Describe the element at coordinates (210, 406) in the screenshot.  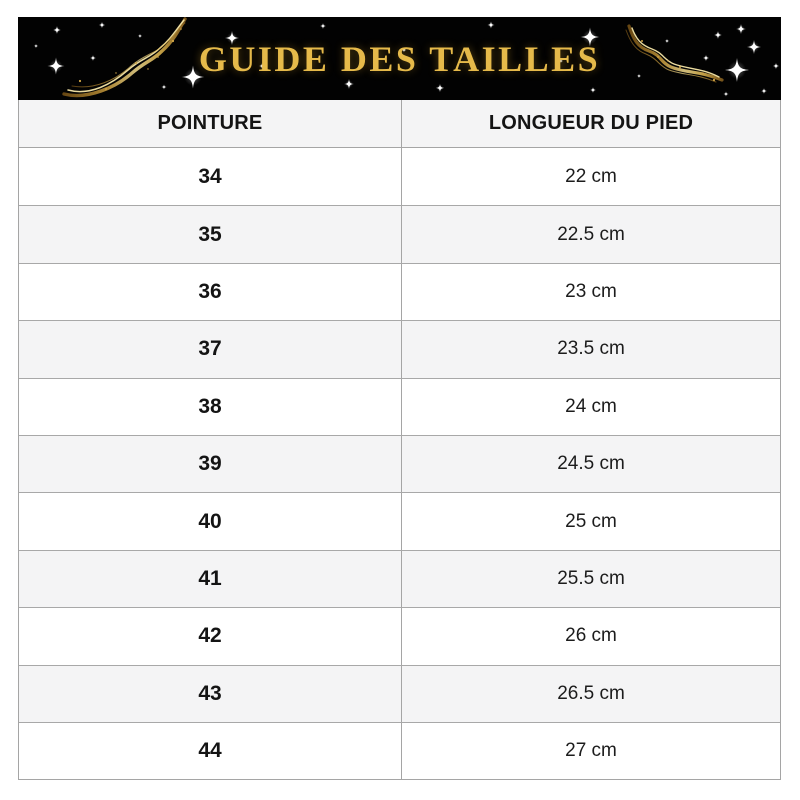
I see `size-cell: 38` at that location.